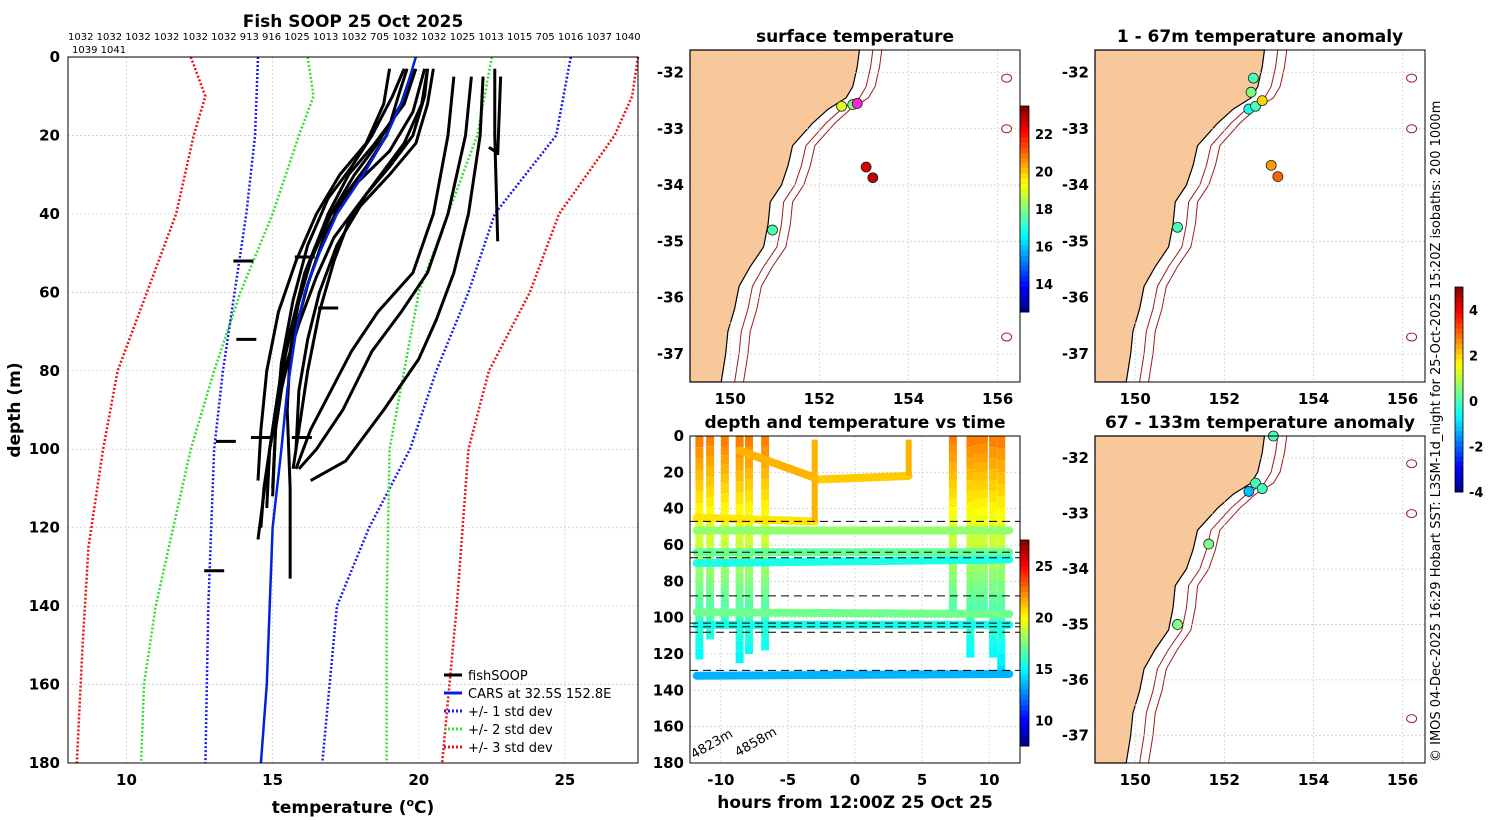  I want to click on x-tick-label: 156, so click(1402, 399).